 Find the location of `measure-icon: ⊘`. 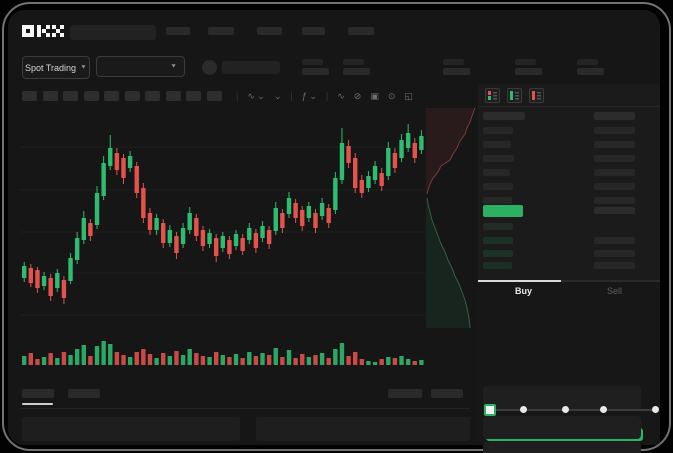

measure-icon: ⊘ is located at coordinates (357, 95).